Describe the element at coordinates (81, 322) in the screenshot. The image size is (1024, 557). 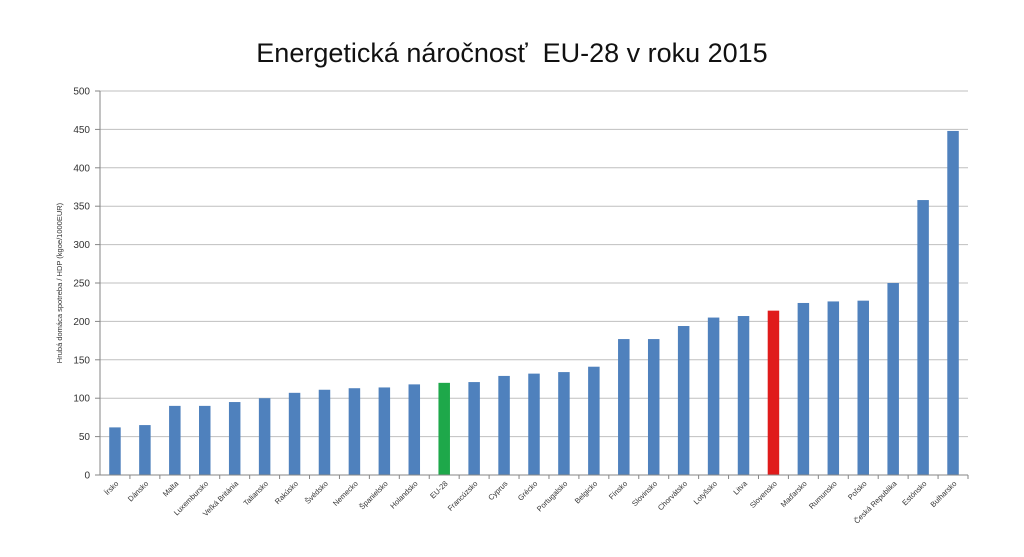
I see `y-tick-label: 200` at that location.